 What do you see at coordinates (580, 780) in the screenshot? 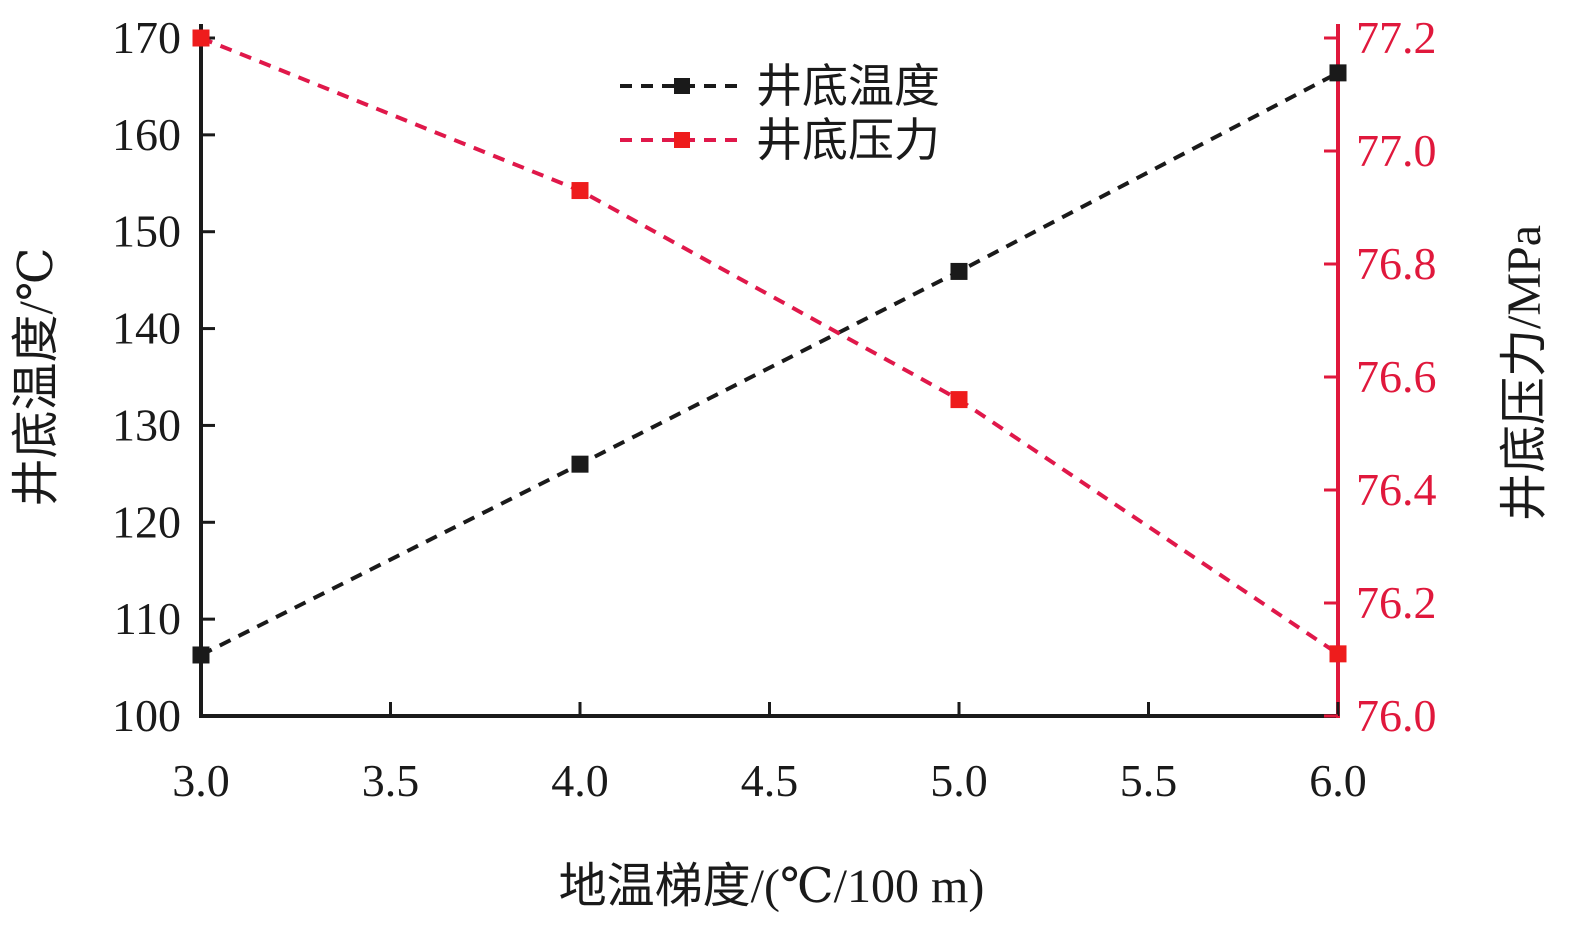
I see `x-tick-label: 4.0` at bounding box center [580, 780].